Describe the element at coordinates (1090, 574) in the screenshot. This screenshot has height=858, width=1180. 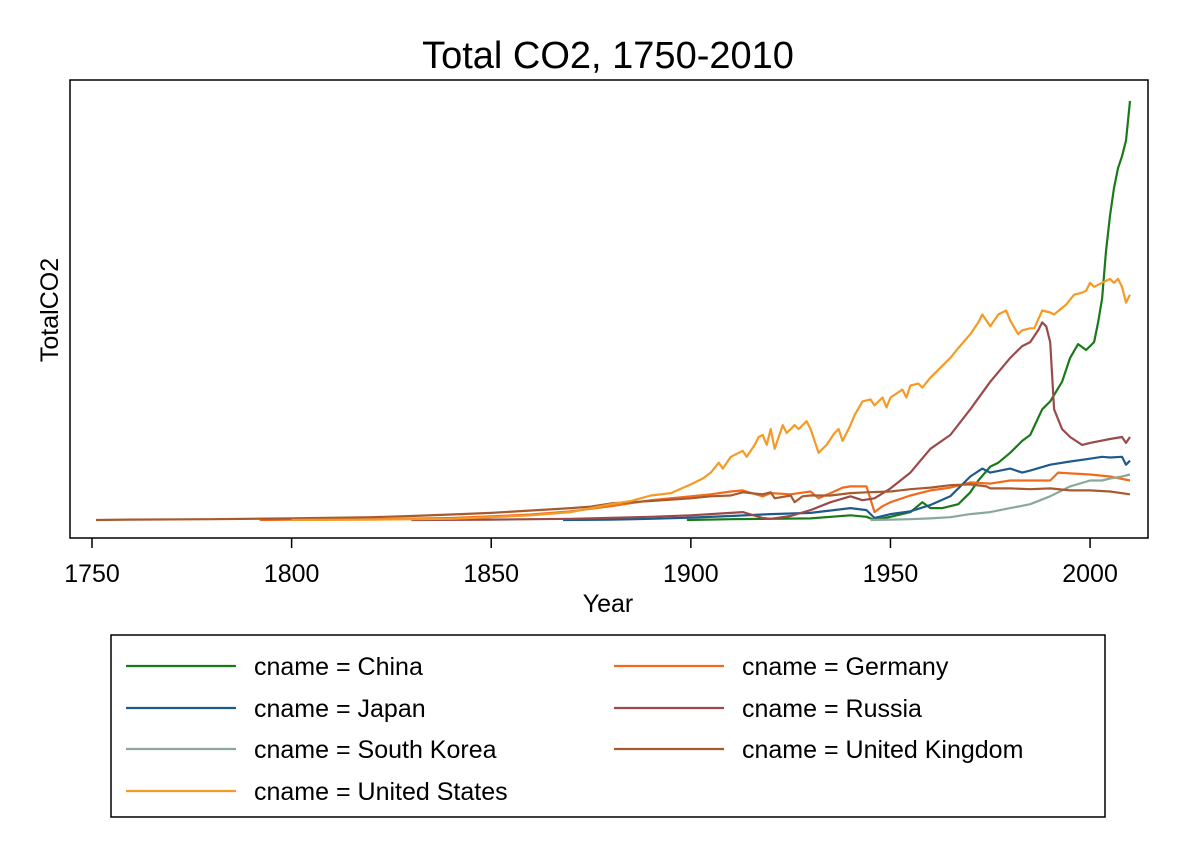
I see `x-tick-label-5: 2000` at that location.